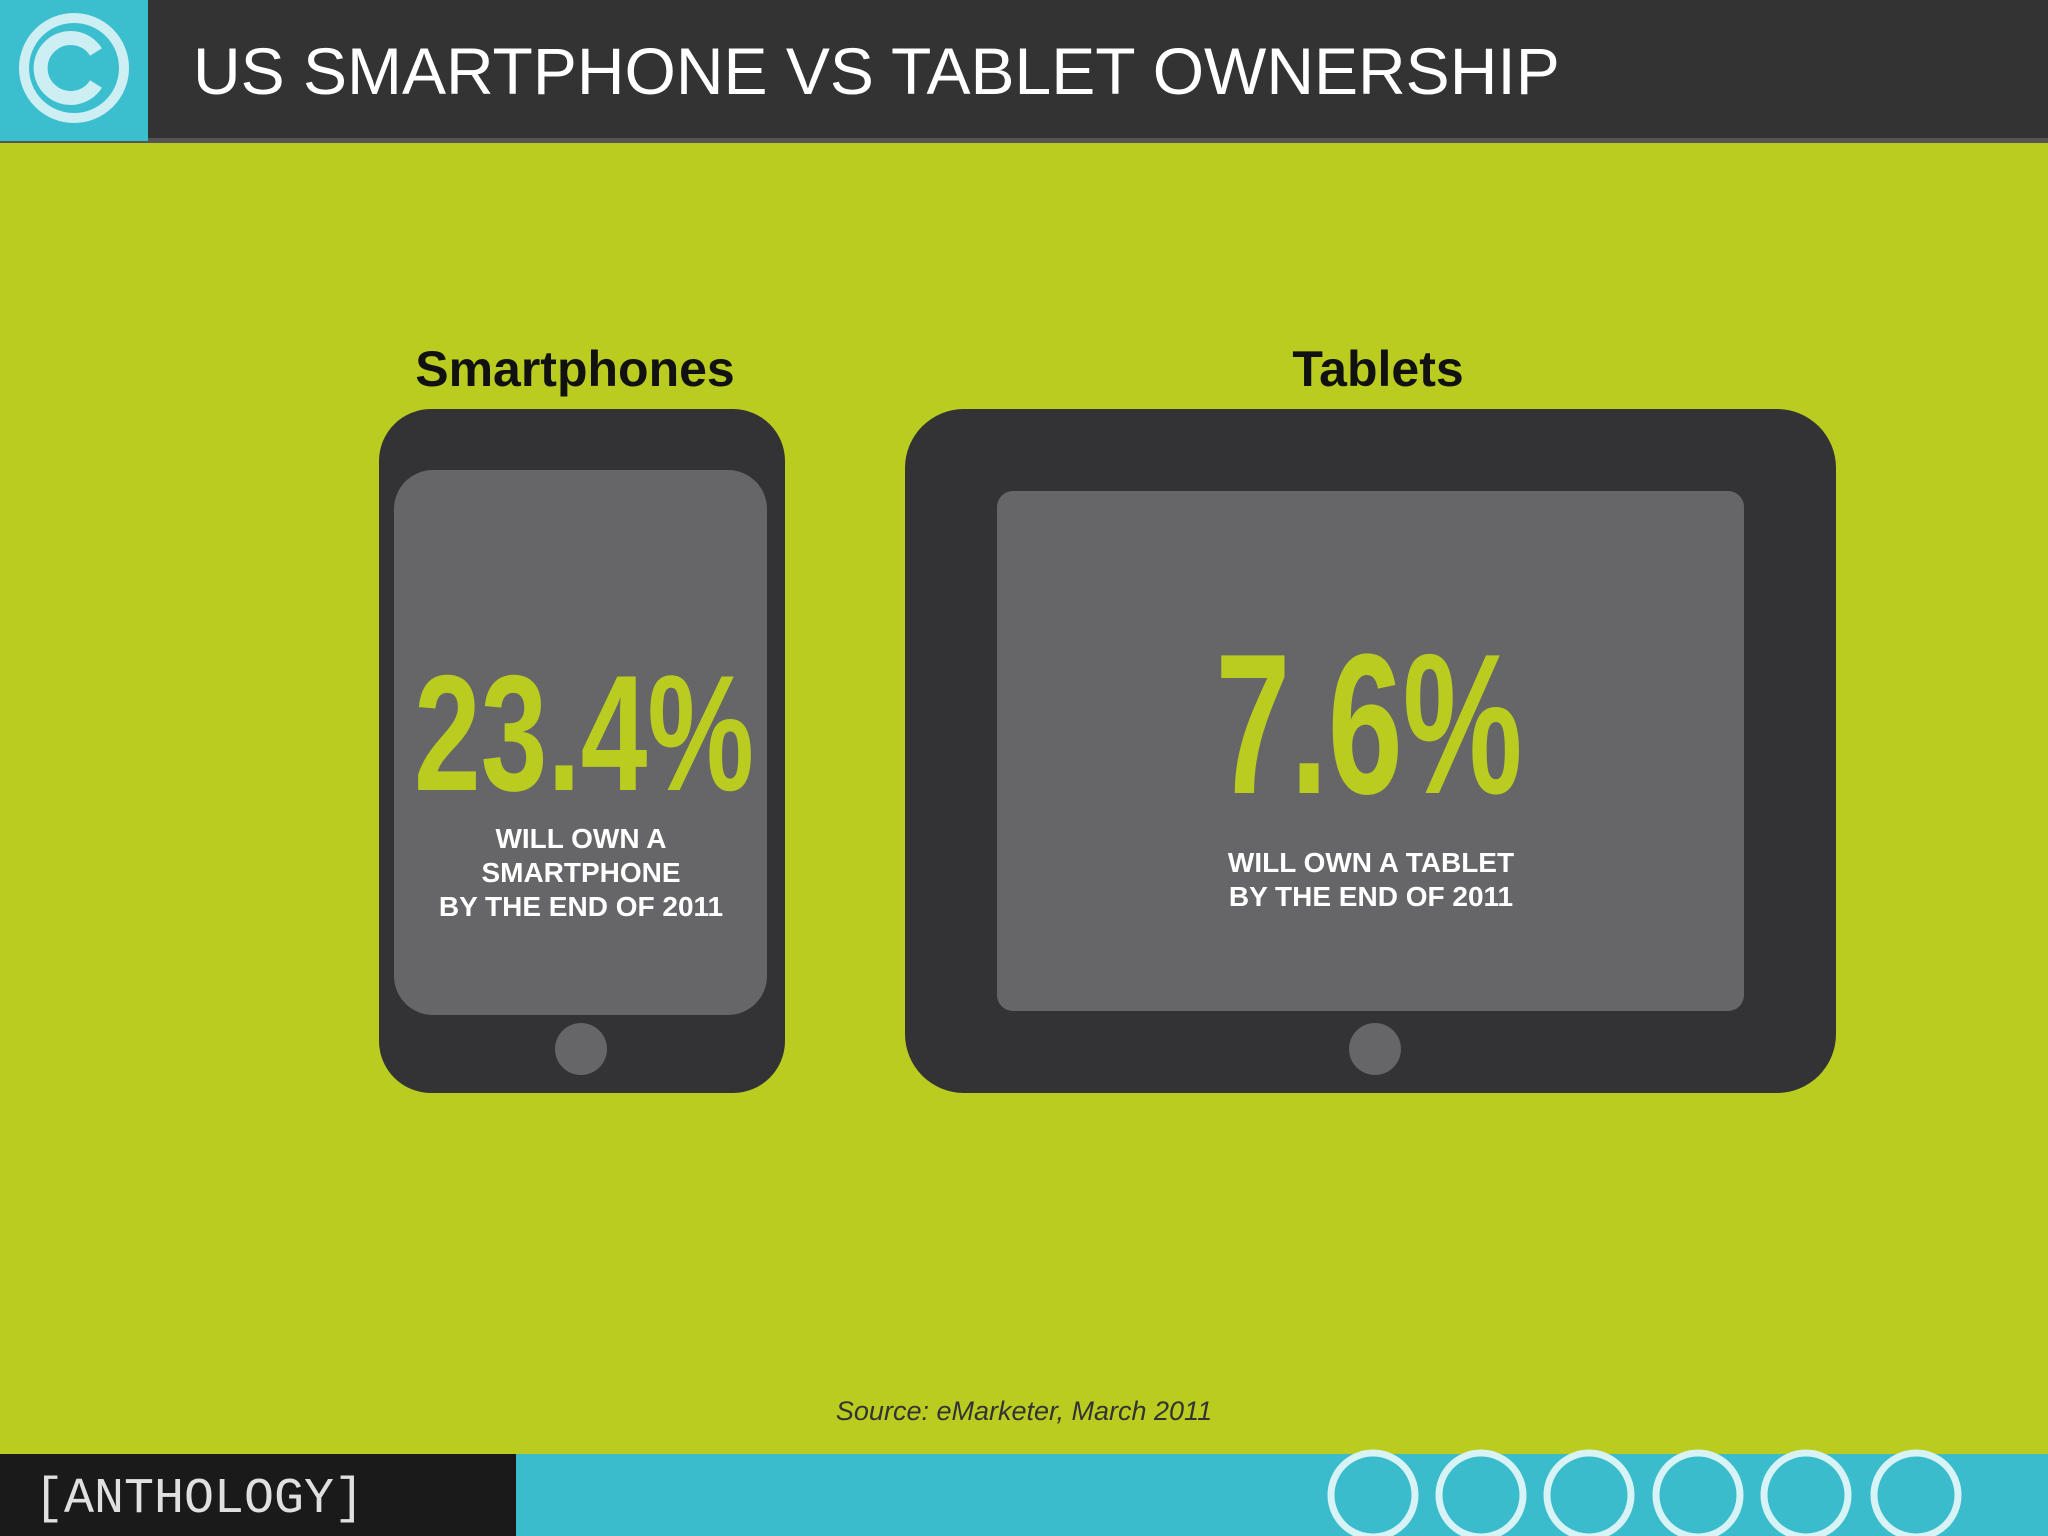 The width and height of the screenshot is (2048, 1536). Describe the element at coordinates (1377, 369) in the screenshot. I see `panel-label: Tablets` at that location.